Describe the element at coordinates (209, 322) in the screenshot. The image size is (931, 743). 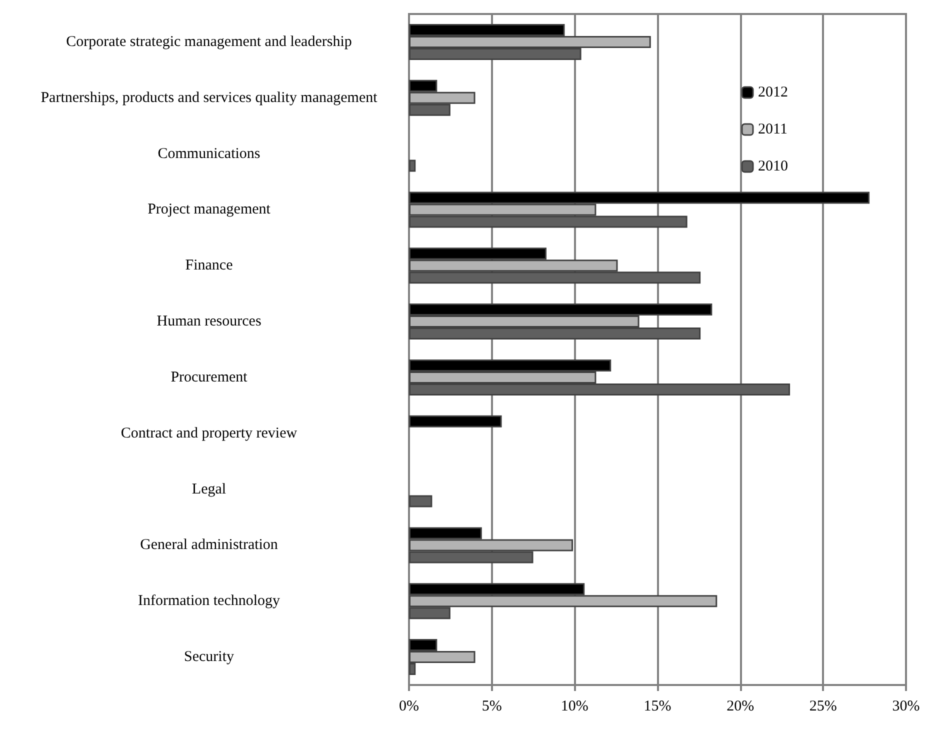
I see `y-tick-label: Human resources` at that location.